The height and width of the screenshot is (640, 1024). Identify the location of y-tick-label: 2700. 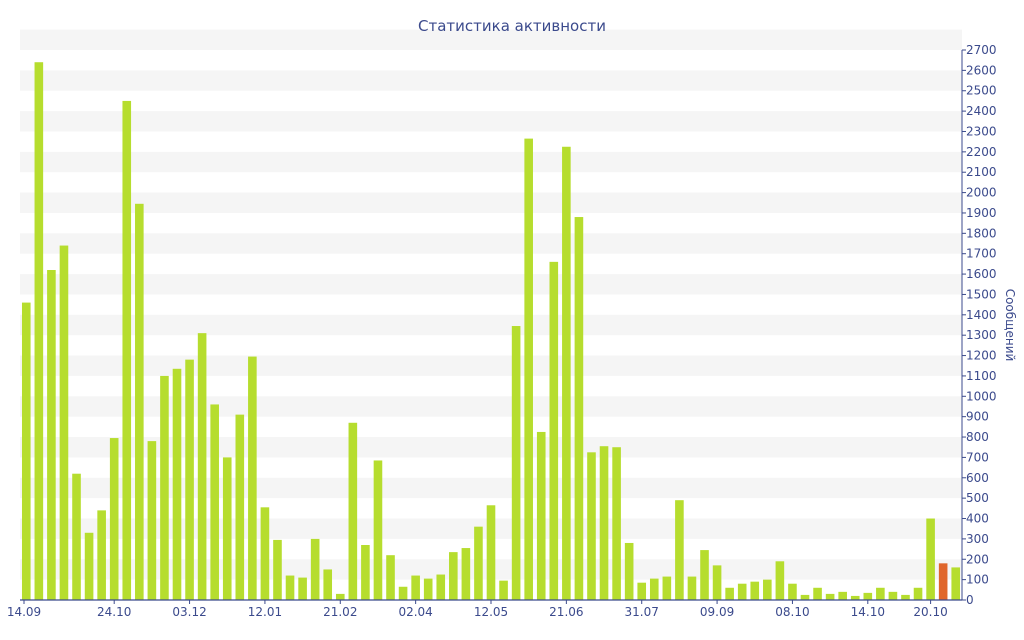
(981, 50).